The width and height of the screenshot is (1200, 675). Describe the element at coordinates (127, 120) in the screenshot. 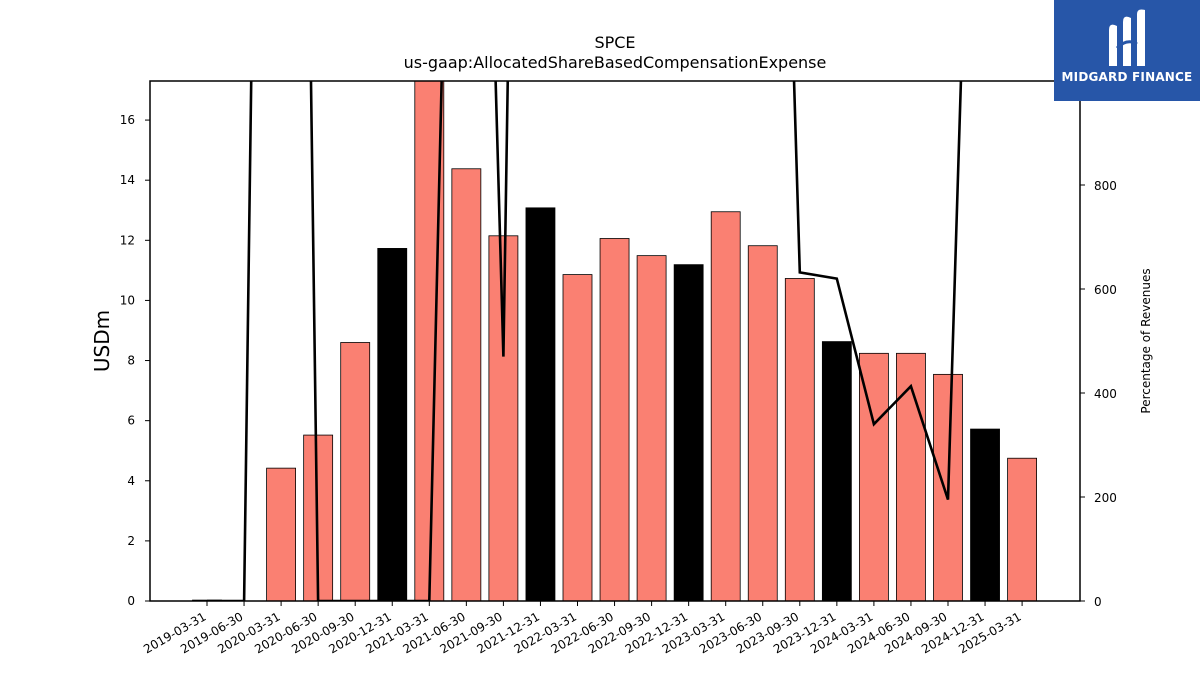

I see `left-tick-label: 16` at that location.